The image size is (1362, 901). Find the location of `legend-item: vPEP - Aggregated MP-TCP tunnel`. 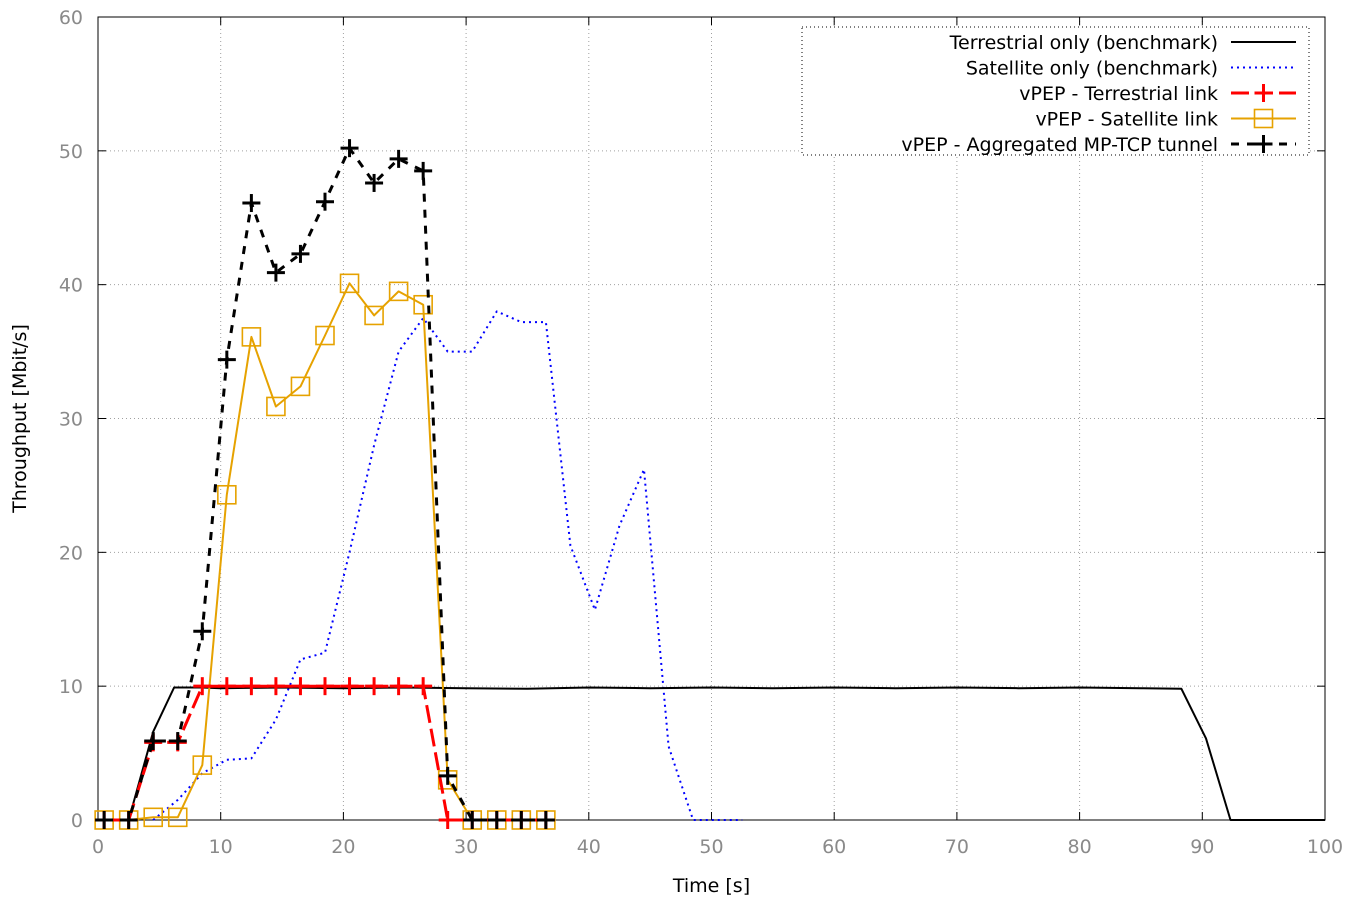

legend-item: vPEP - Aggregated MP-TCP tunnel is located at coordinates (1098, 145).